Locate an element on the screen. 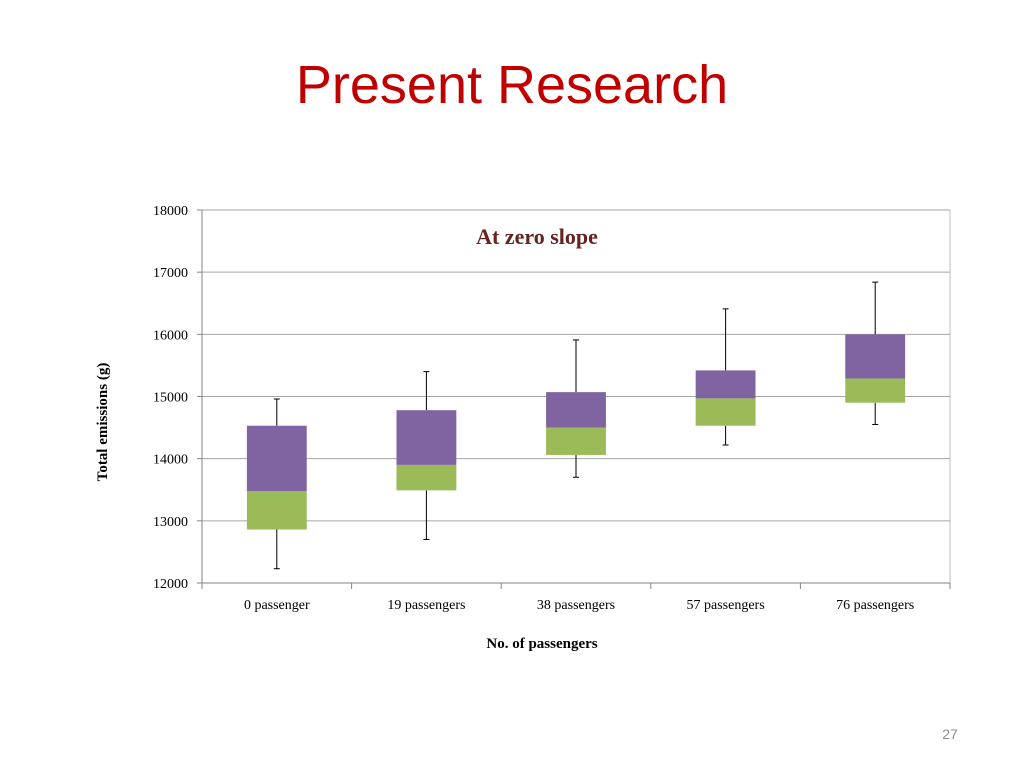 This screenshot has width=1024, height=768. y-tick-label: 16000 is located at coordinates (170, 335).